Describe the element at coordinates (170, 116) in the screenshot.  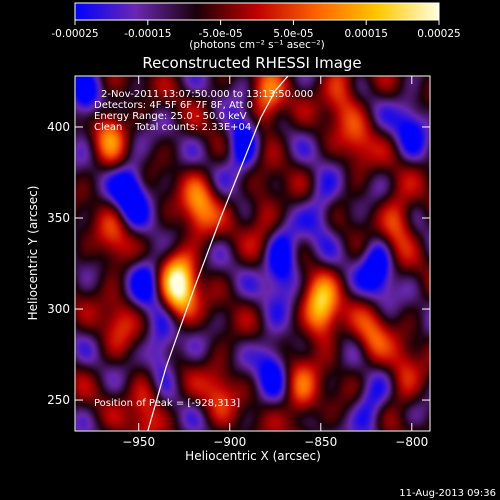
I see `annotation-energy-range: Energy Range: 25.0 - 50.0 keV` at that location.